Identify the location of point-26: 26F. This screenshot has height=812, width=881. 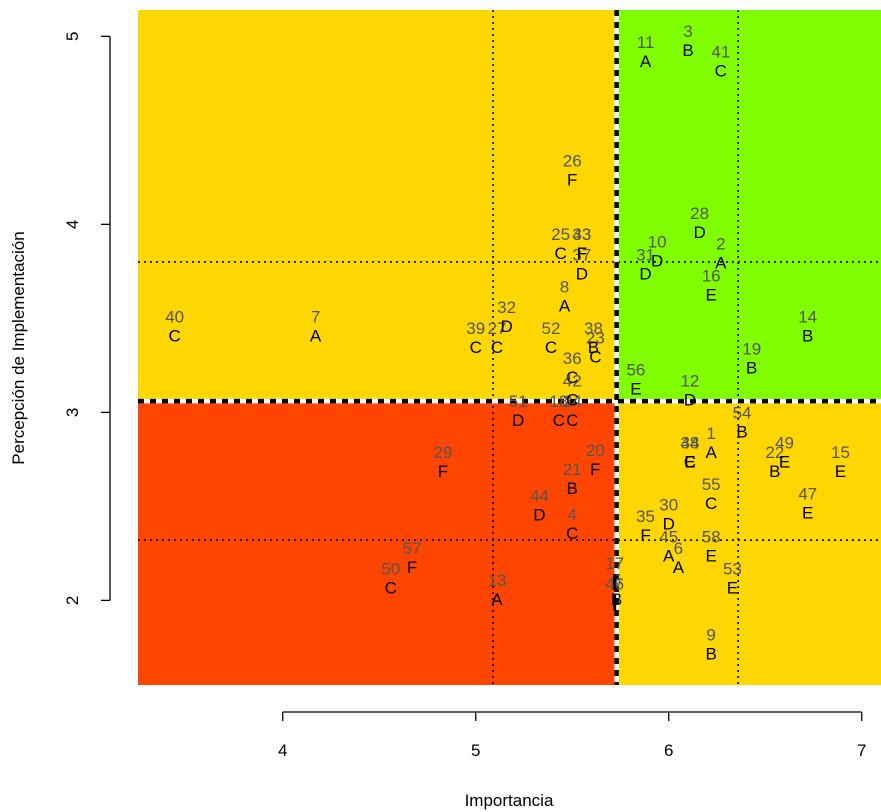
(572, 171).